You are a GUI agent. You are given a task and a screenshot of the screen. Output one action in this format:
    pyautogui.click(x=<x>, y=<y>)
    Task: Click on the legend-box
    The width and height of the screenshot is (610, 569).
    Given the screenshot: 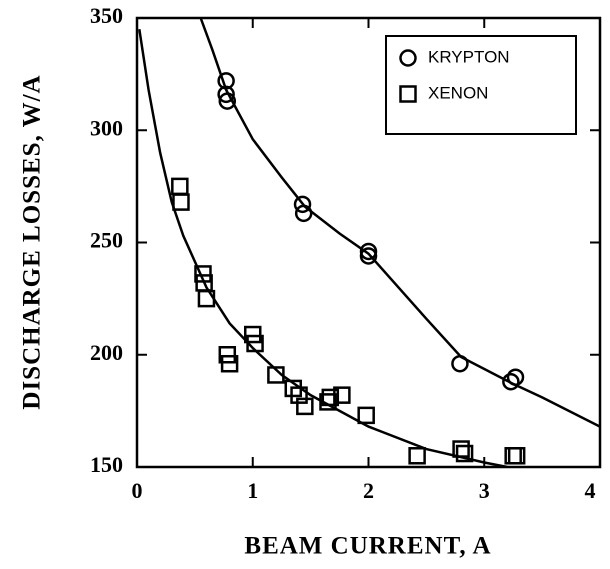 What is the action you would take?
    pyautogui.click(x=481, y=85)
    